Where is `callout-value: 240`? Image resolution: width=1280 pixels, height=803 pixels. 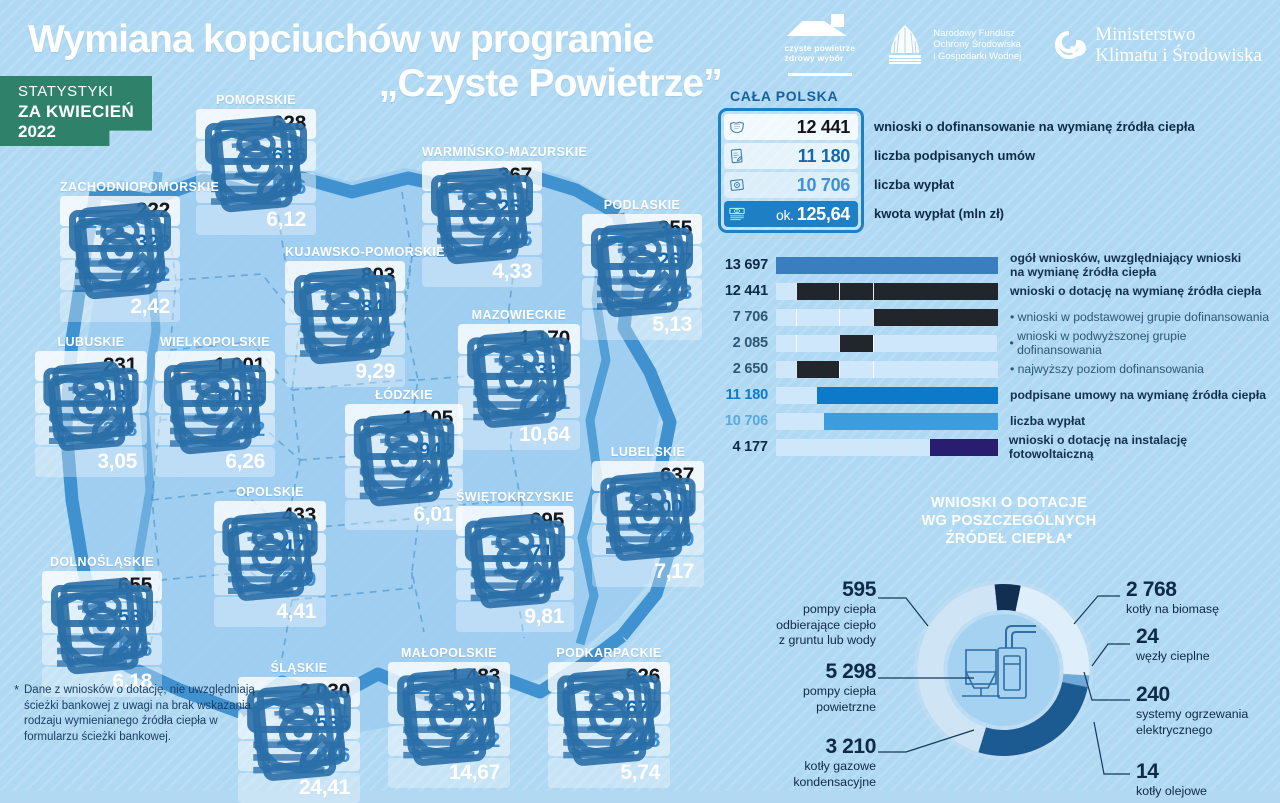
callout-value: 240 is located at coordinates (1208, 695).